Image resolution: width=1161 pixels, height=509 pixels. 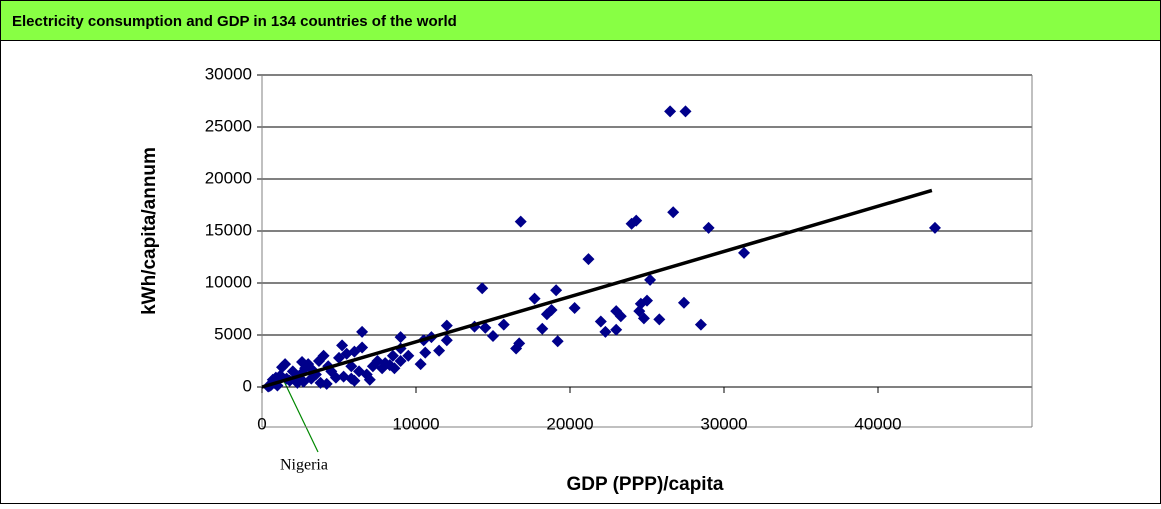 I want to click on header-bar, so click(x=580, y=20).